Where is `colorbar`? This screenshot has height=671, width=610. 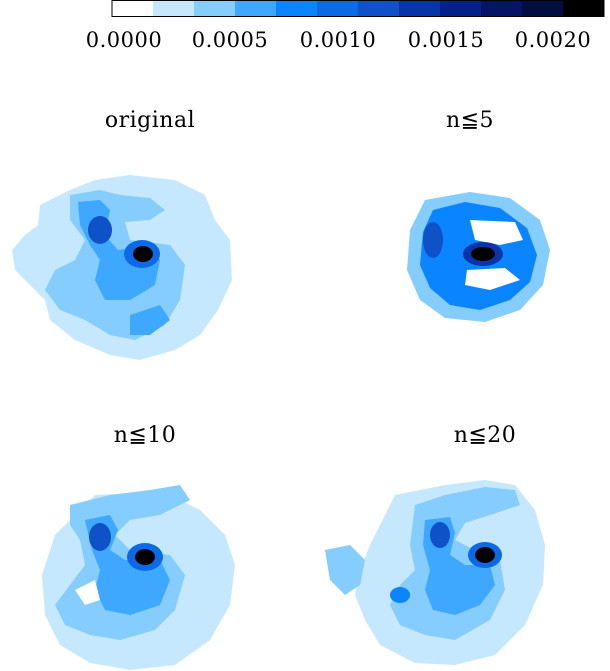 colorbar is located at coordinates (358, 8).